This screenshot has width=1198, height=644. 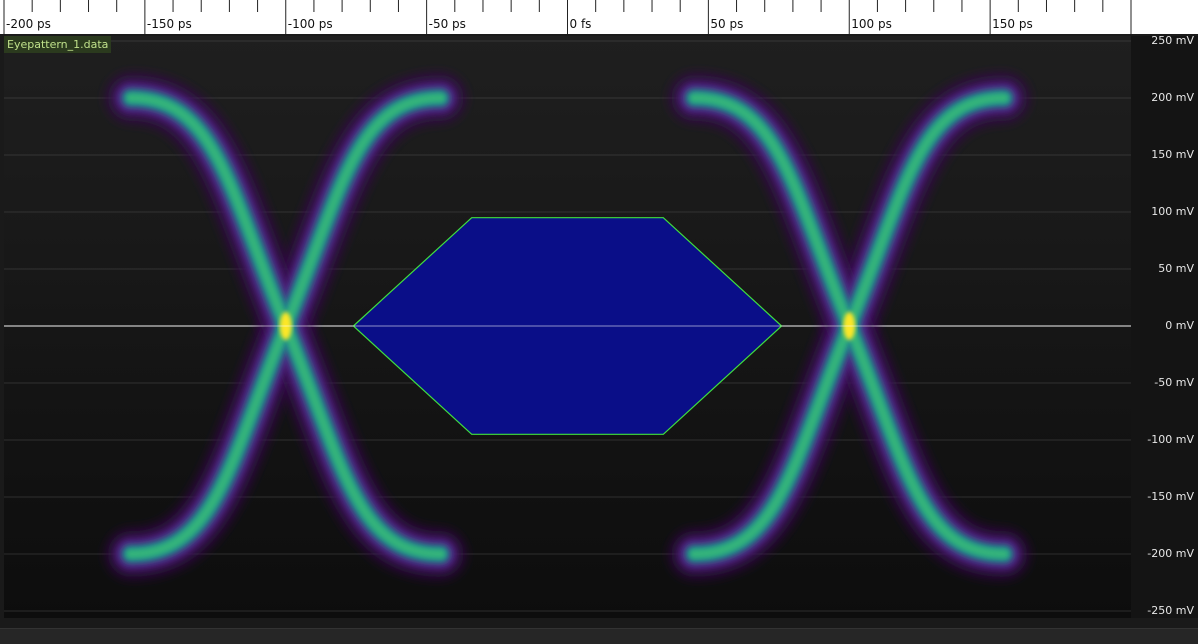 I want to click on y-tick-label: 50 mV, so click(x=1176, y=268).